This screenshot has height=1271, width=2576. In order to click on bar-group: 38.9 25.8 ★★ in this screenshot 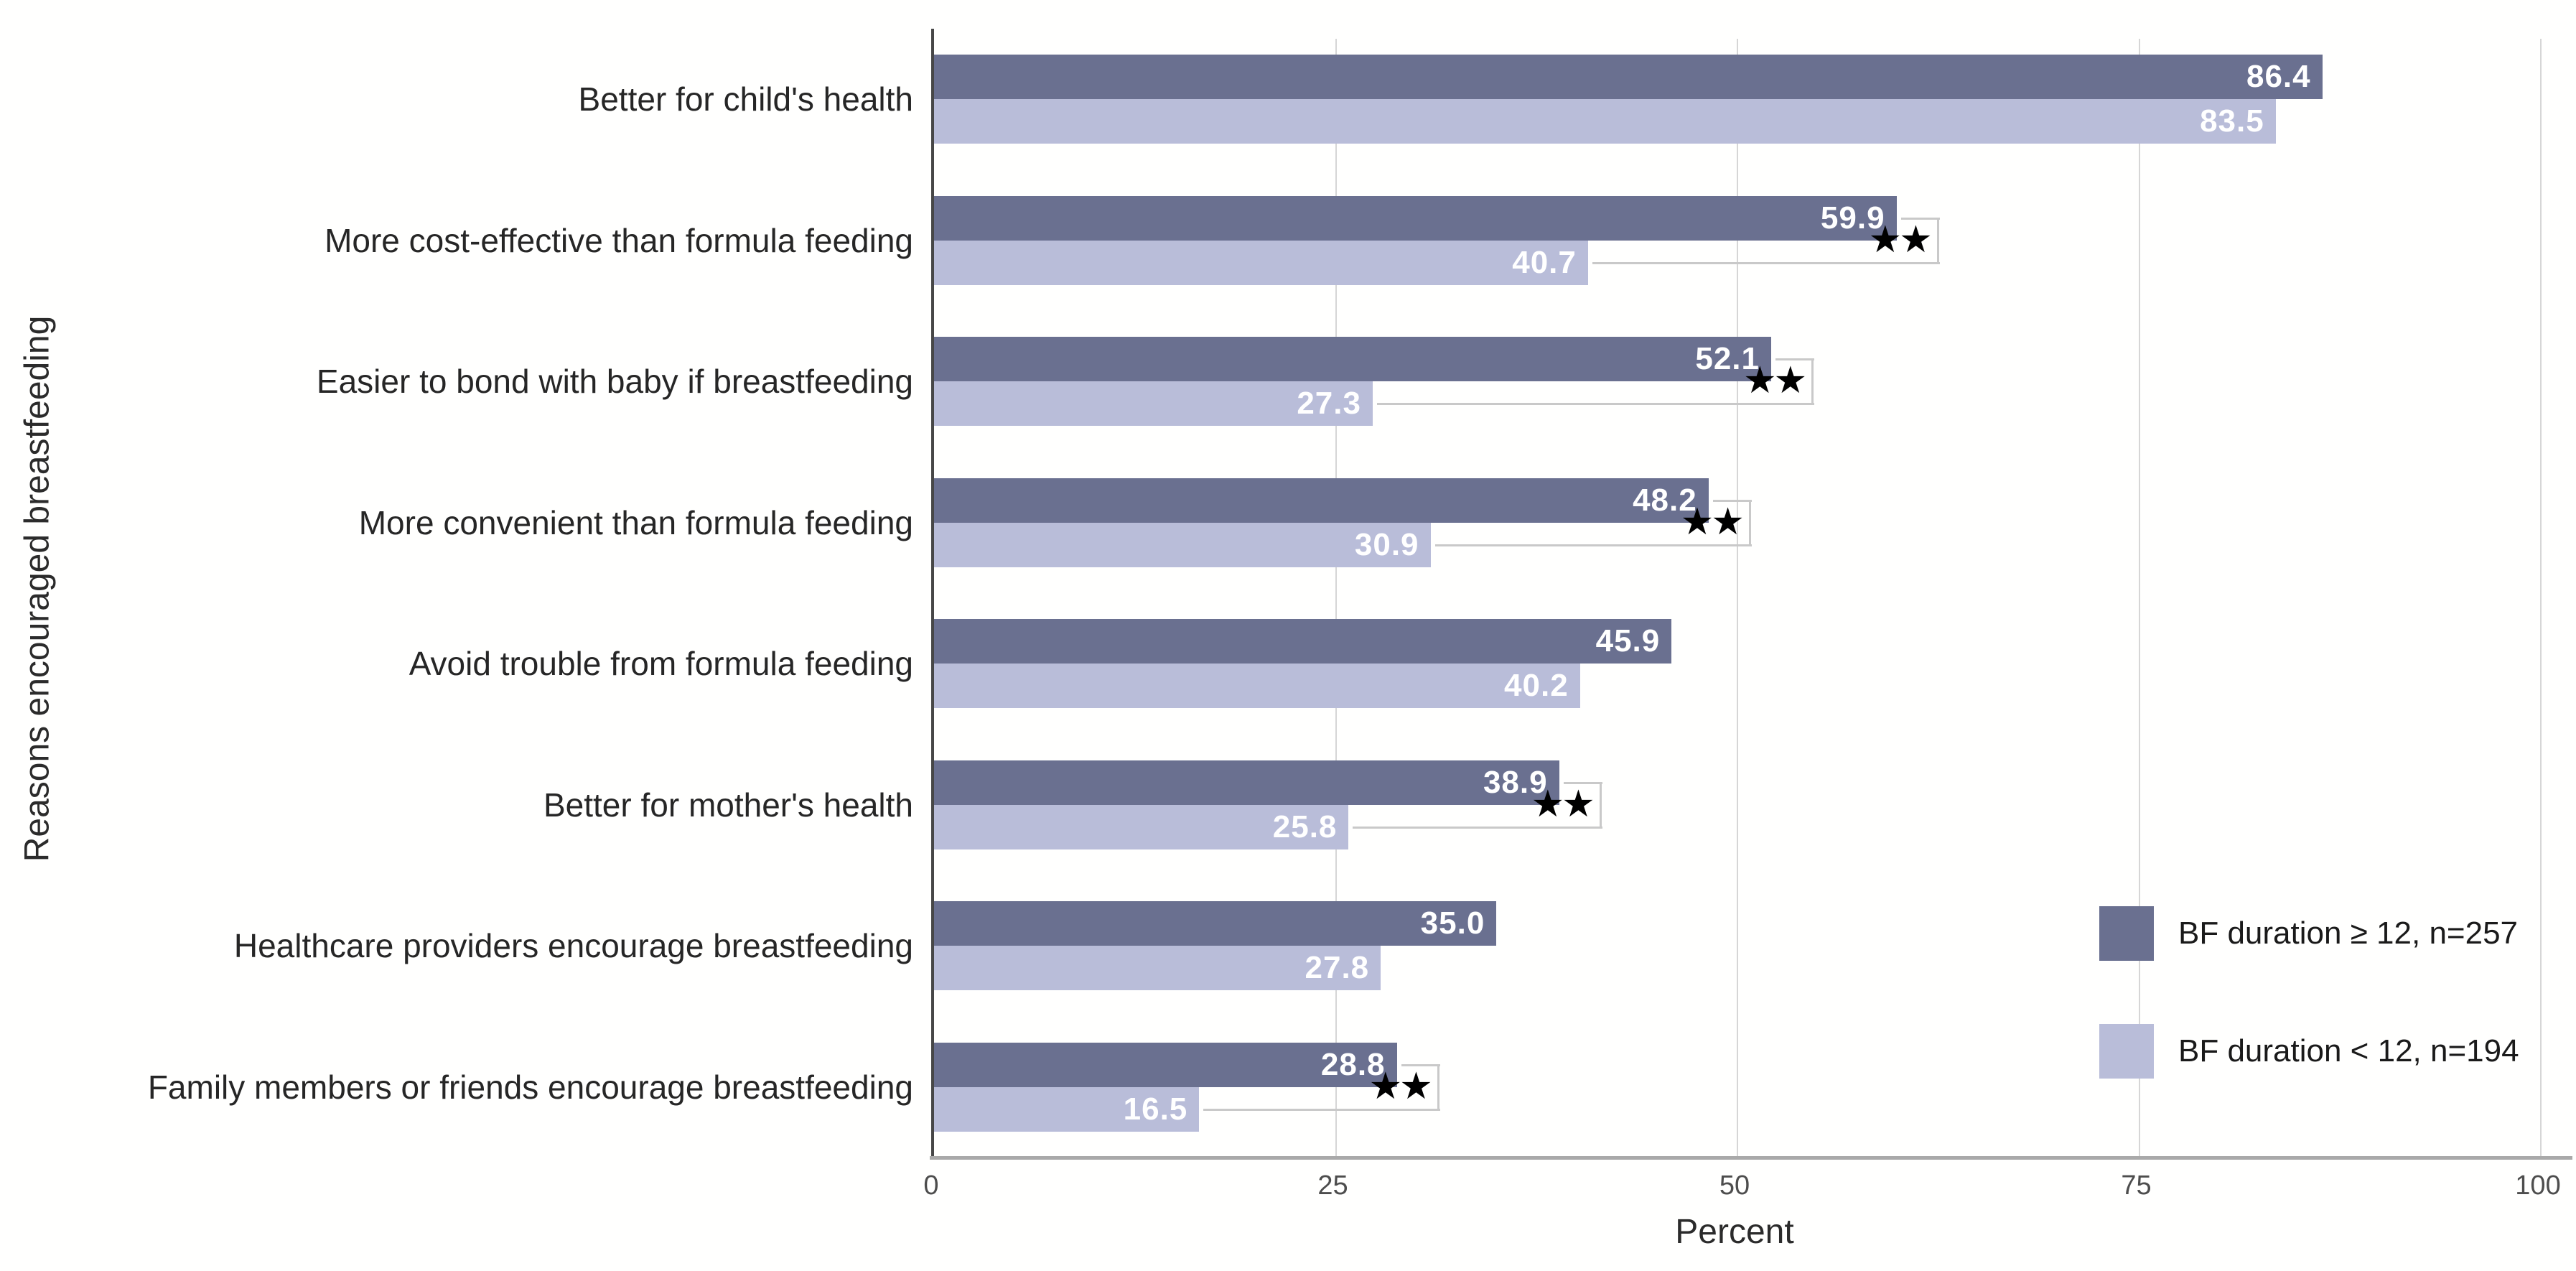, I will do `click(1737, 805)`.